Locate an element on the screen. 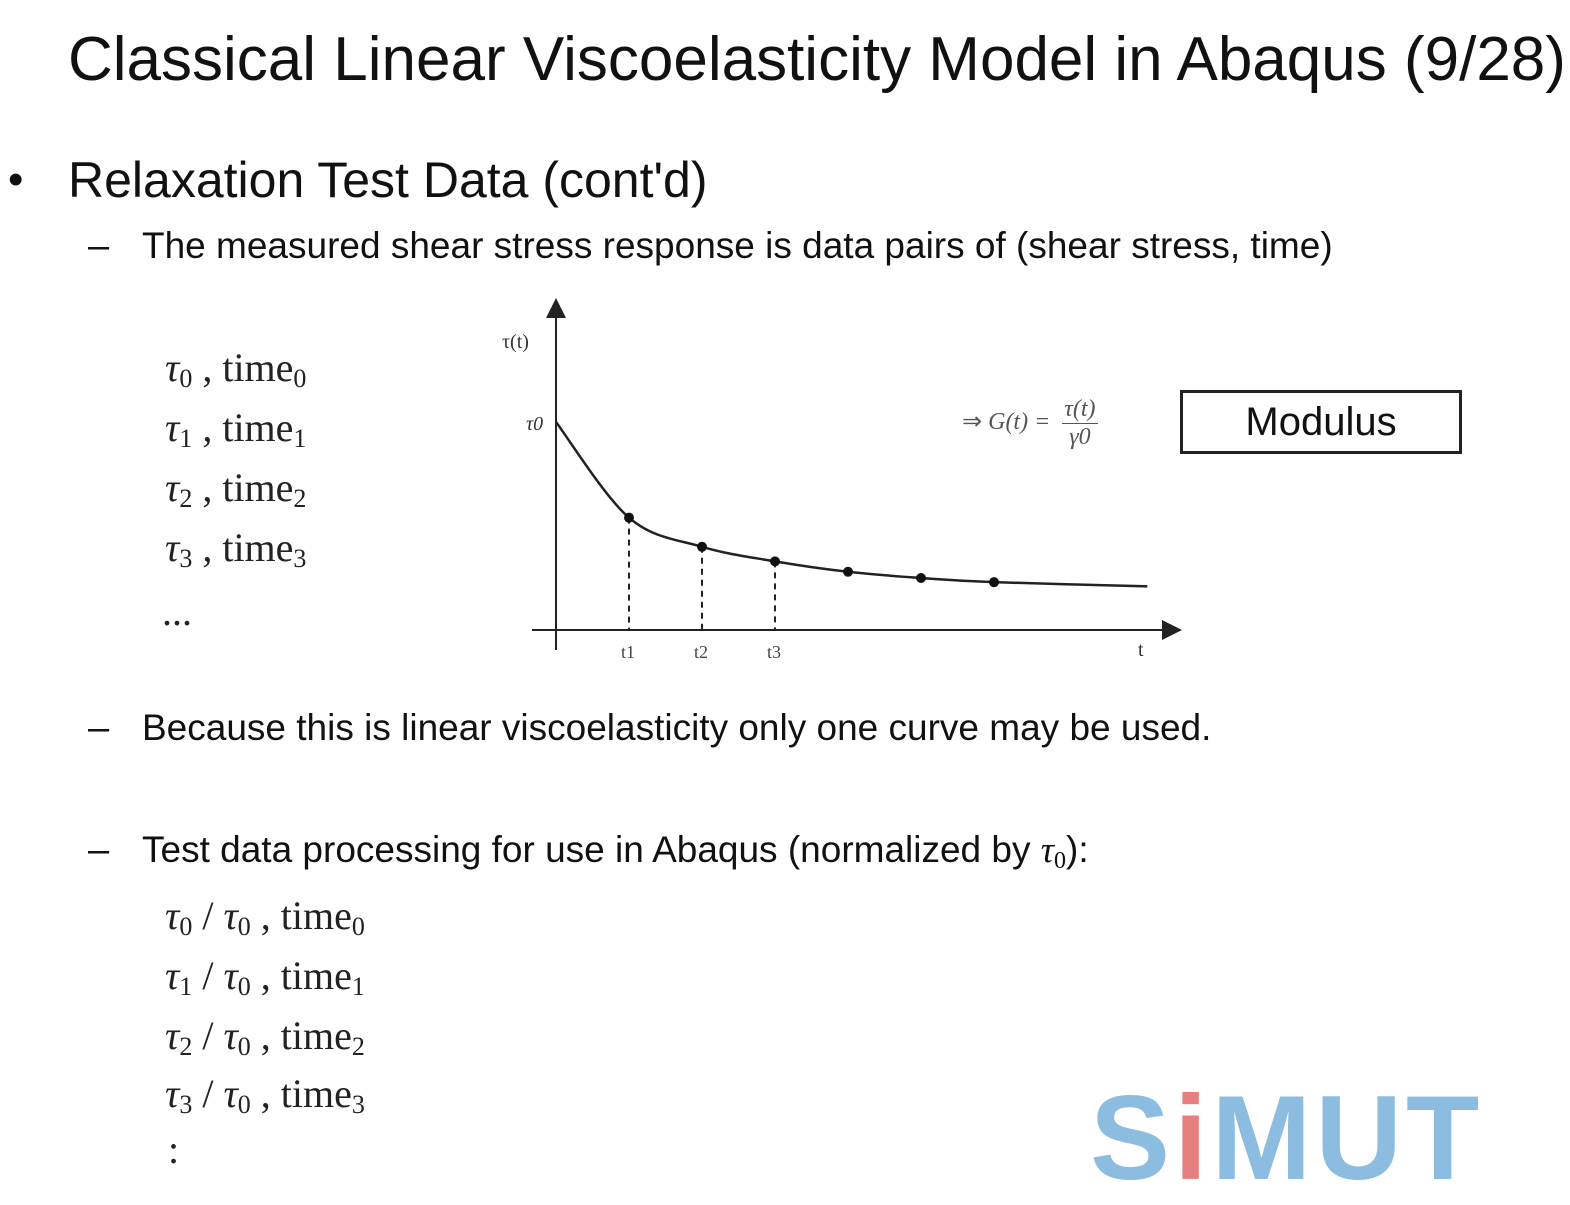  x-tick-label-3: t3 is located at coordinates (774, 652).